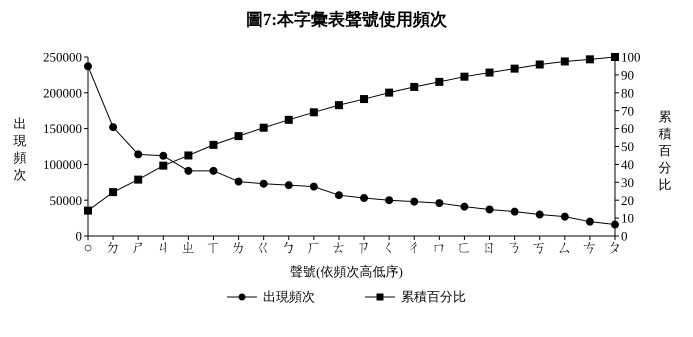 This screenshot has height=337, width=693. I want to click on y2-tick-label: 20, so click(627, 200).